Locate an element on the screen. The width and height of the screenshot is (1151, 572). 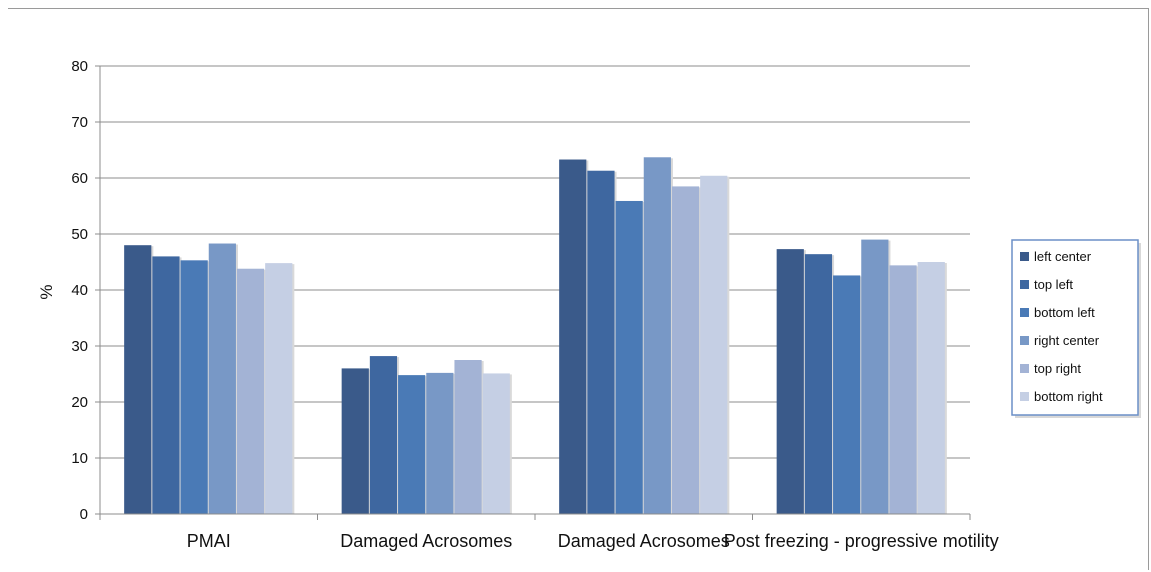
x-category-label: Post freezing - progressive motility is located at coordinates (861, 541).